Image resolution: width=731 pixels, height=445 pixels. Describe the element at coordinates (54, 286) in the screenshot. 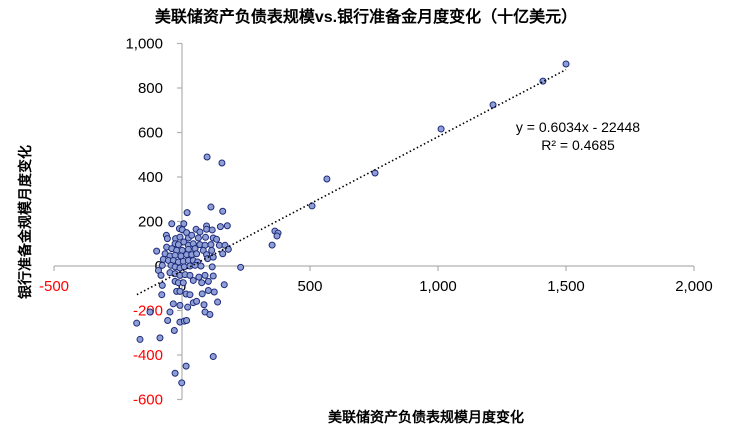

I see `x-tick-label: -500` at that location.